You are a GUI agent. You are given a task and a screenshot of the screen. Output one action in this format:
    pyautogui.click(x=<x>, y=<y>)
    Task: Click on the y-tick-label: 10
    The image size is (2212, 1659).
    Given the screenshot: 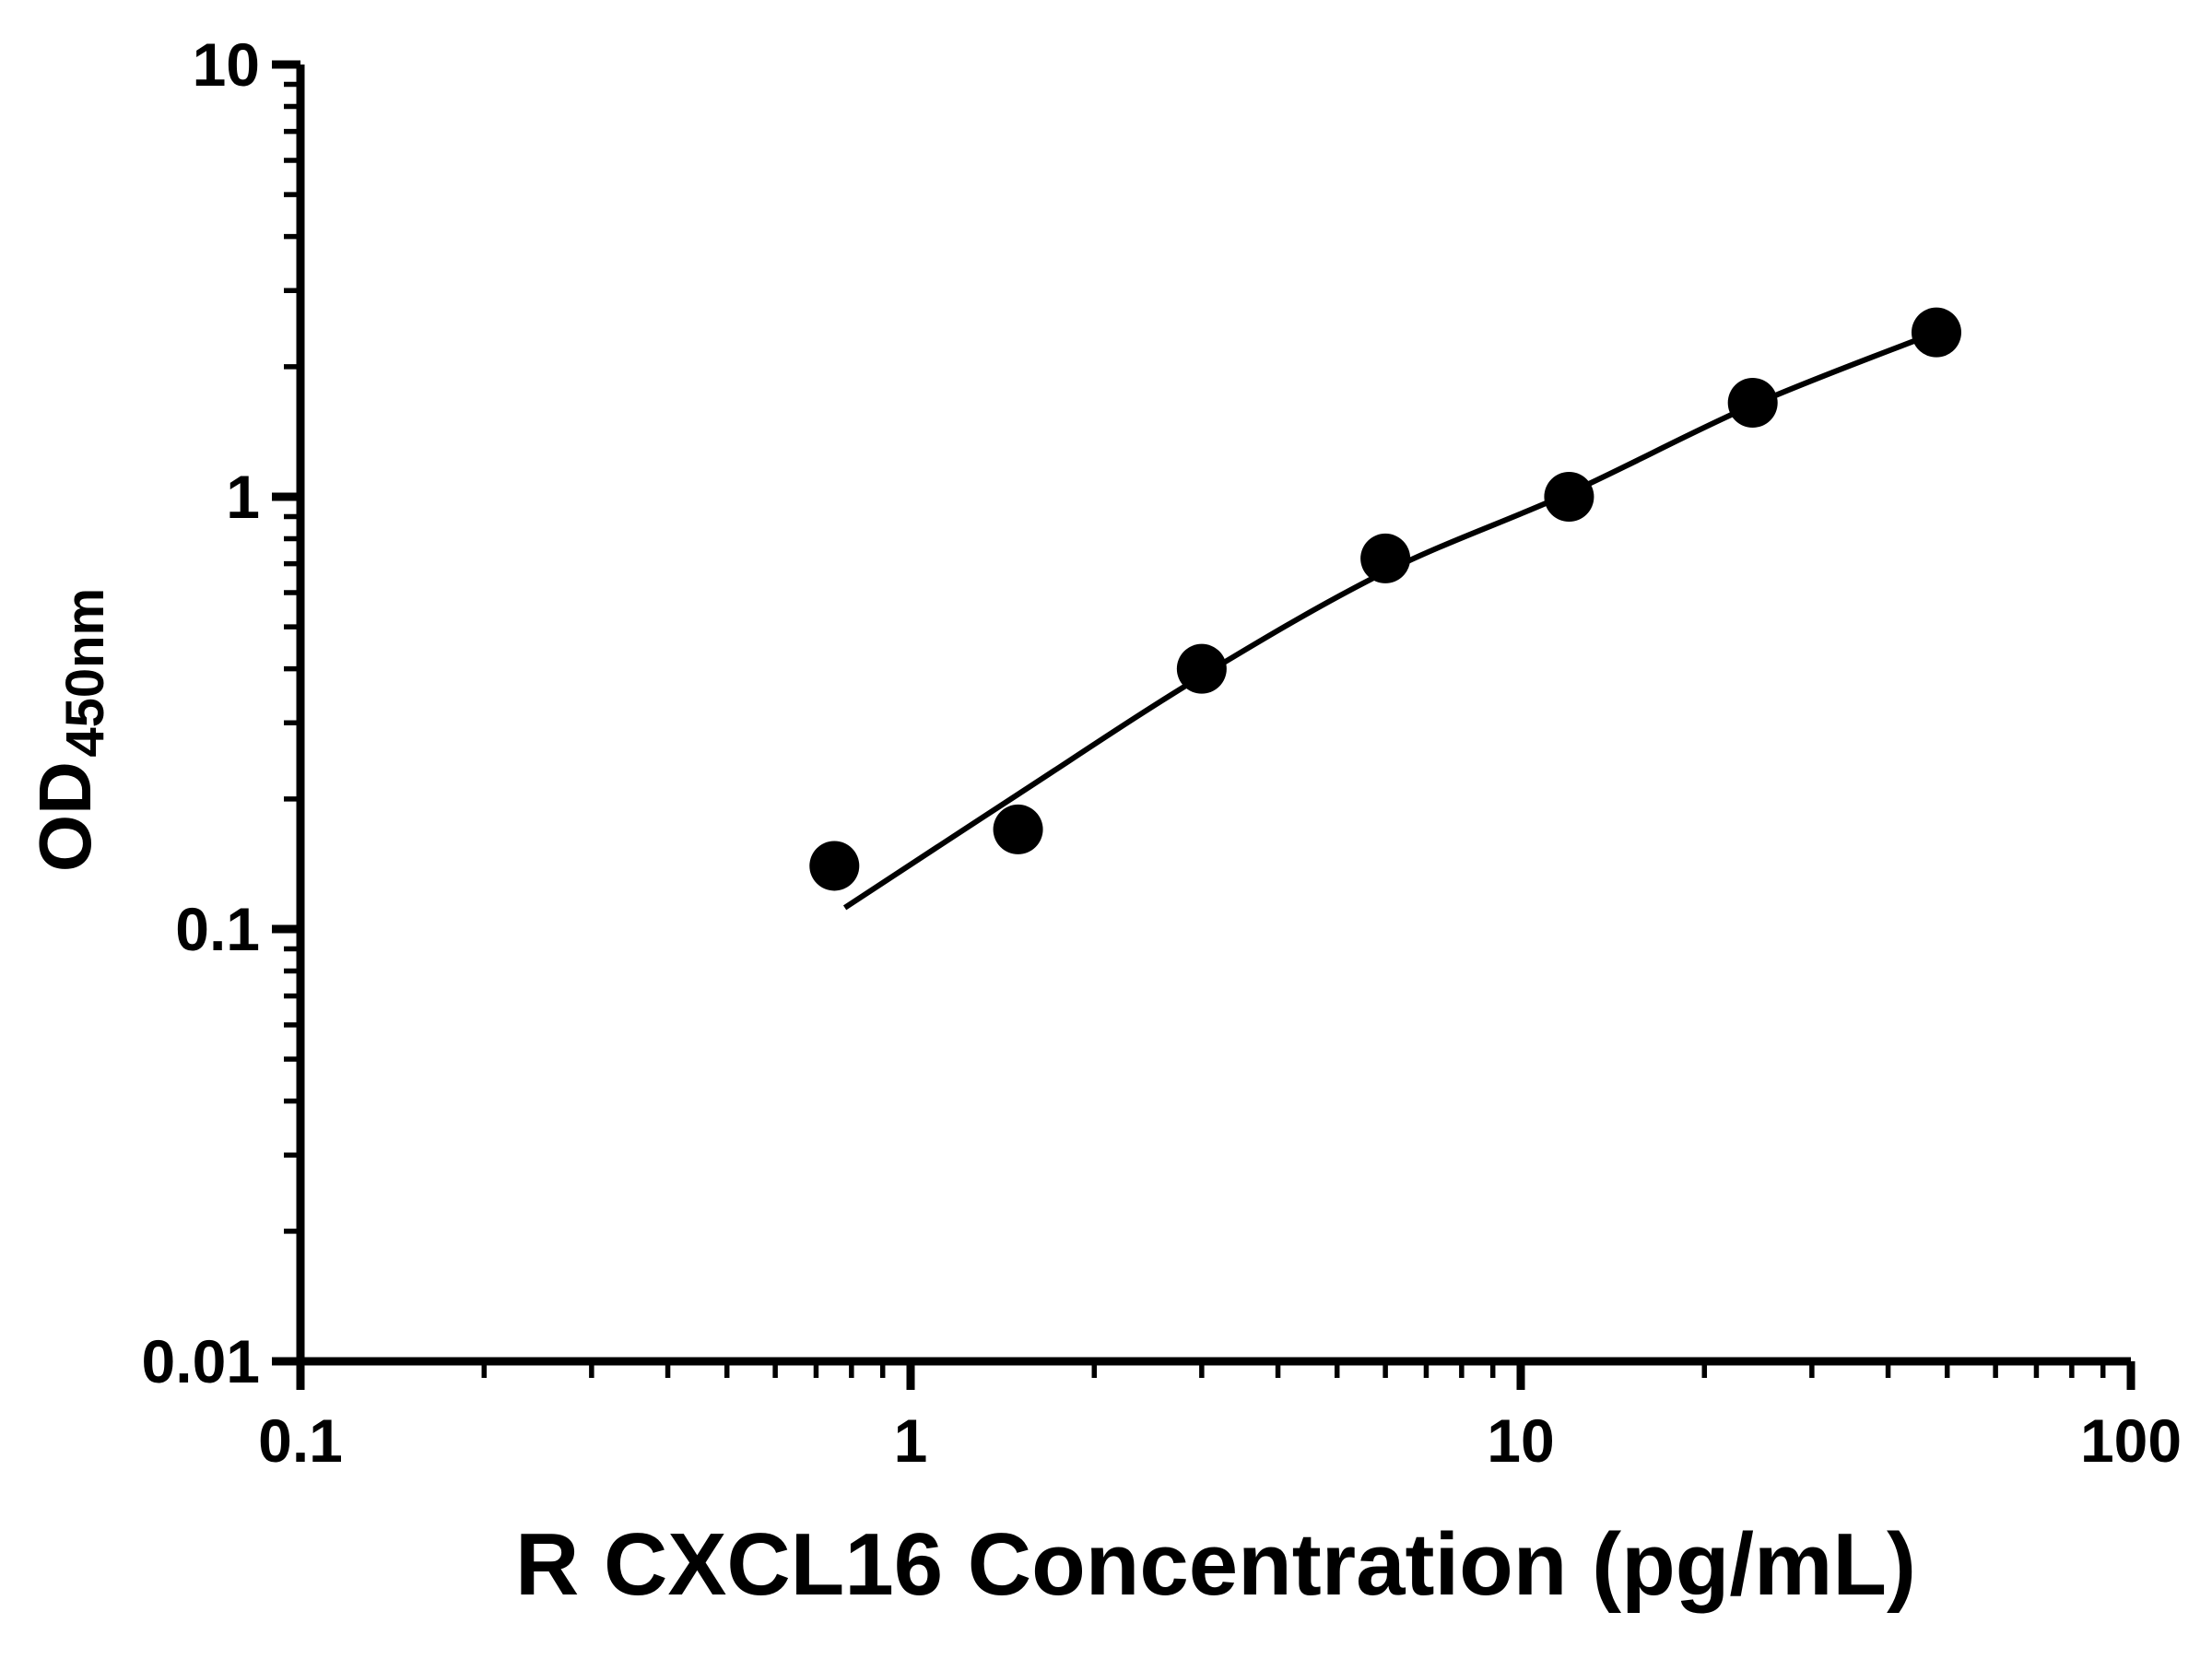 What is the action you would take?
    pyautogui.click(x=226, y=64)
    